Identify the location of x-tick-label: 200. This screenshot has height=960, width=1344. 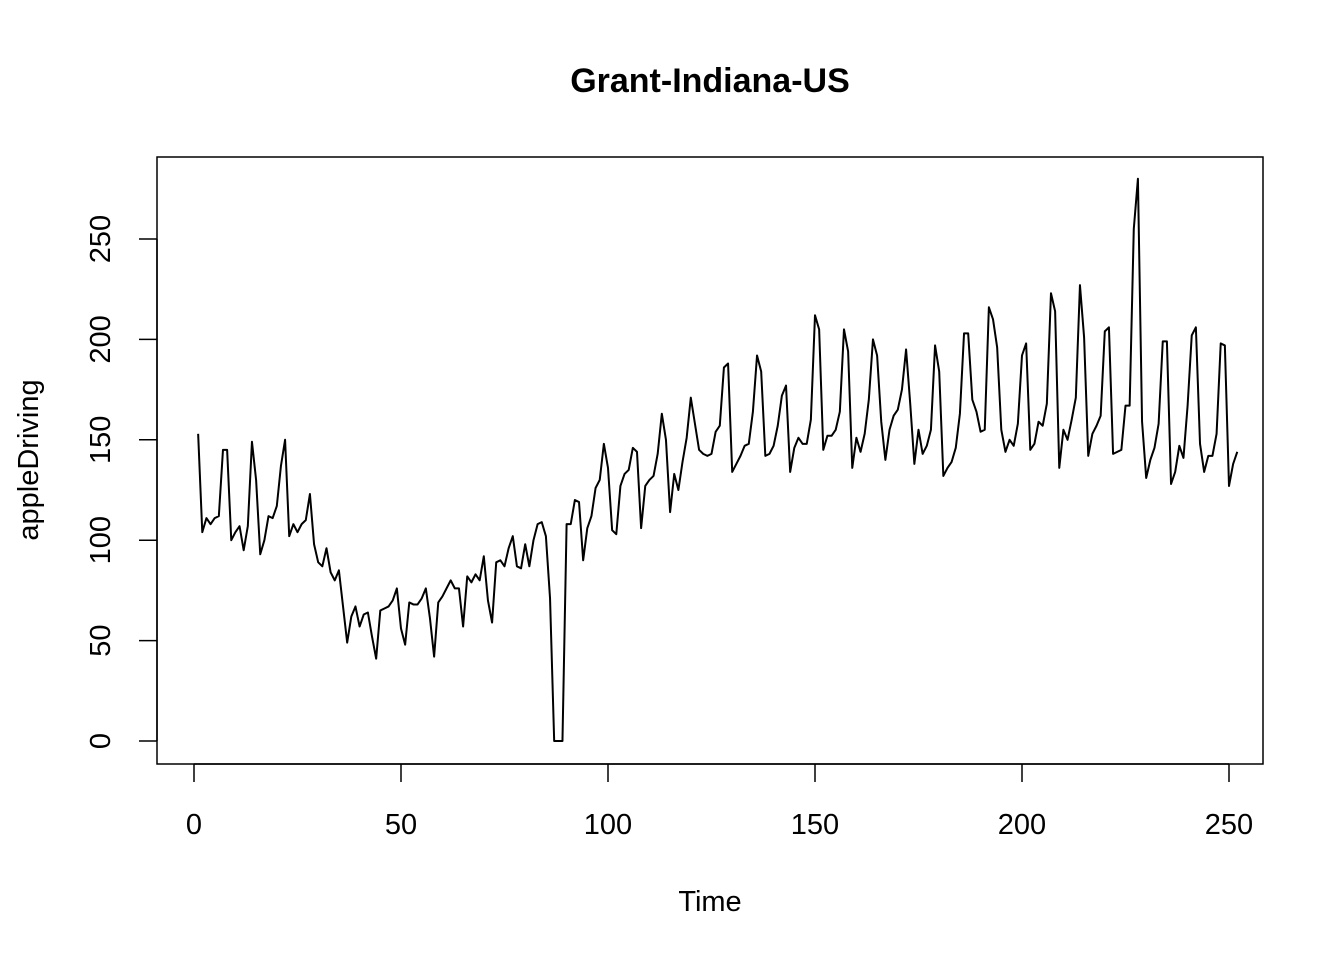
(1022, 825).